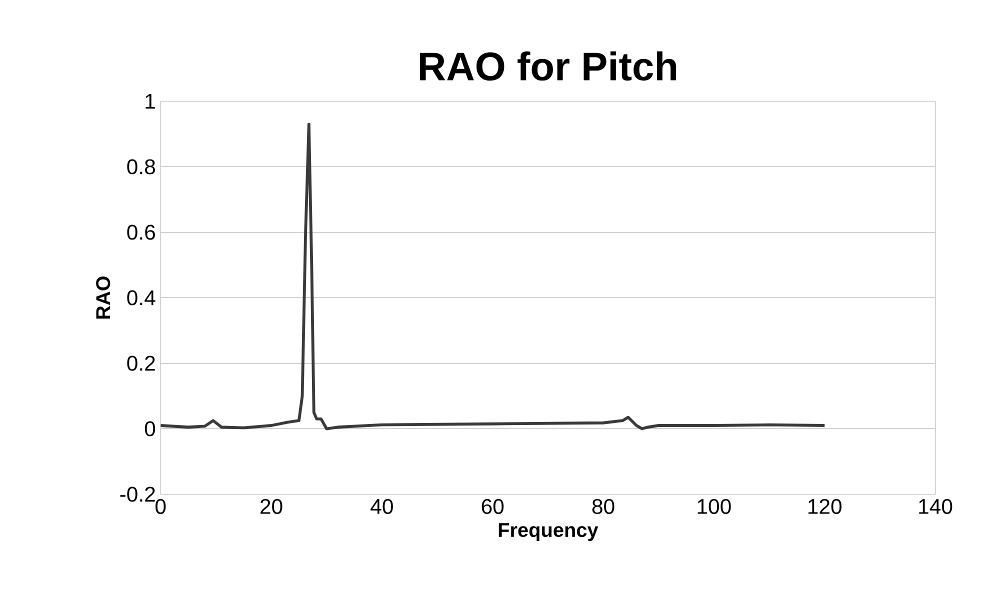  Describe the element at coordinates (935, 506) in the screenshot. I see `x-tick-label: 140` at that location.